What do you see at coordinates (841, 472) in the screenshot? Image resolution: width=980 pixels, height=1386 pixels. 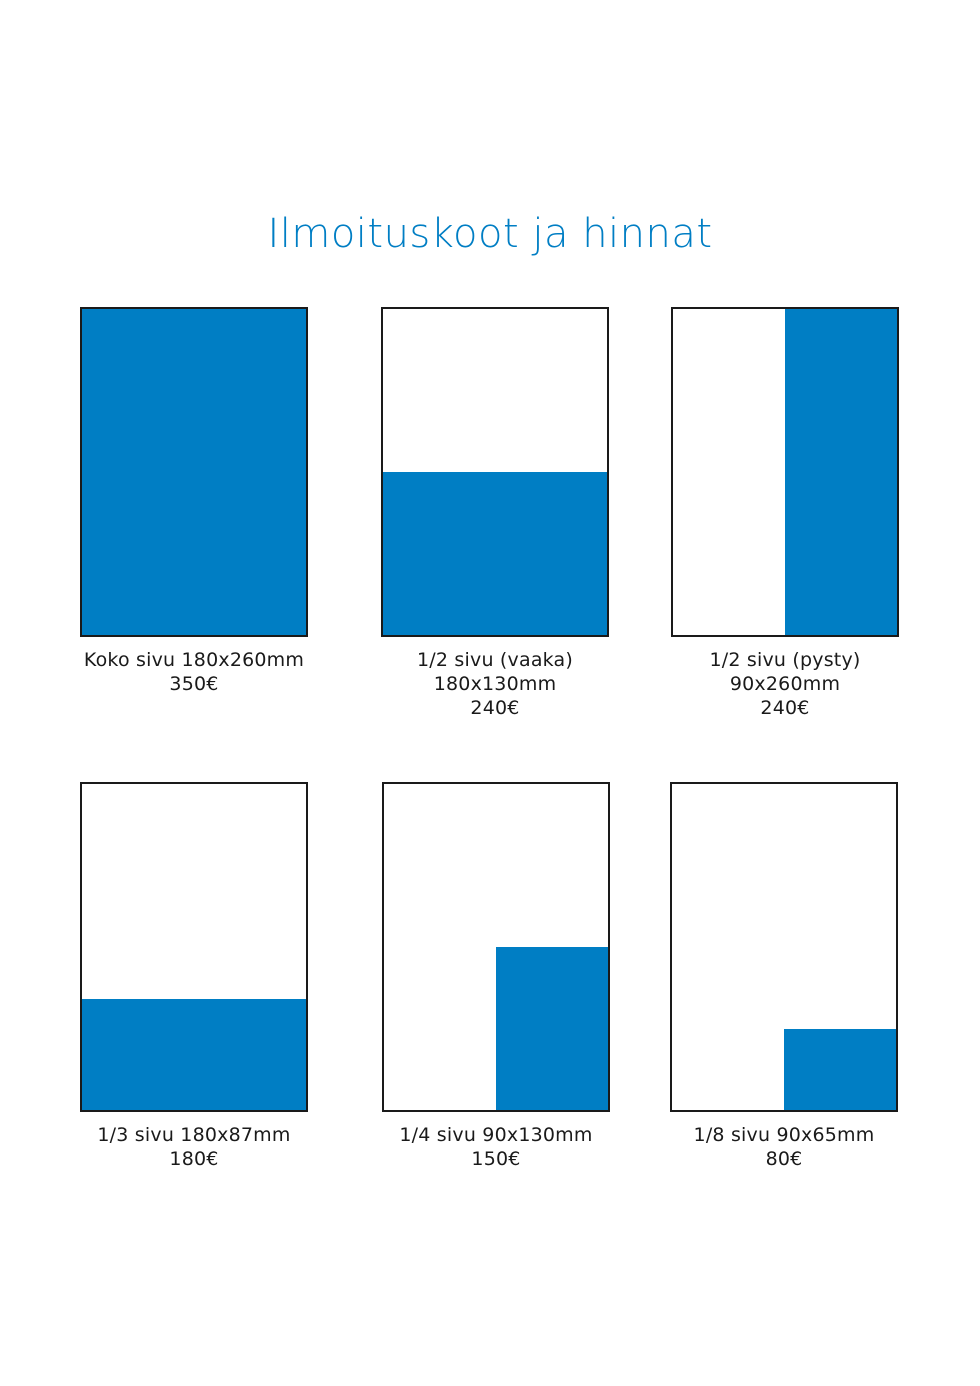 I see `ad-area-half-vertical` at bounding box center [841, 472].